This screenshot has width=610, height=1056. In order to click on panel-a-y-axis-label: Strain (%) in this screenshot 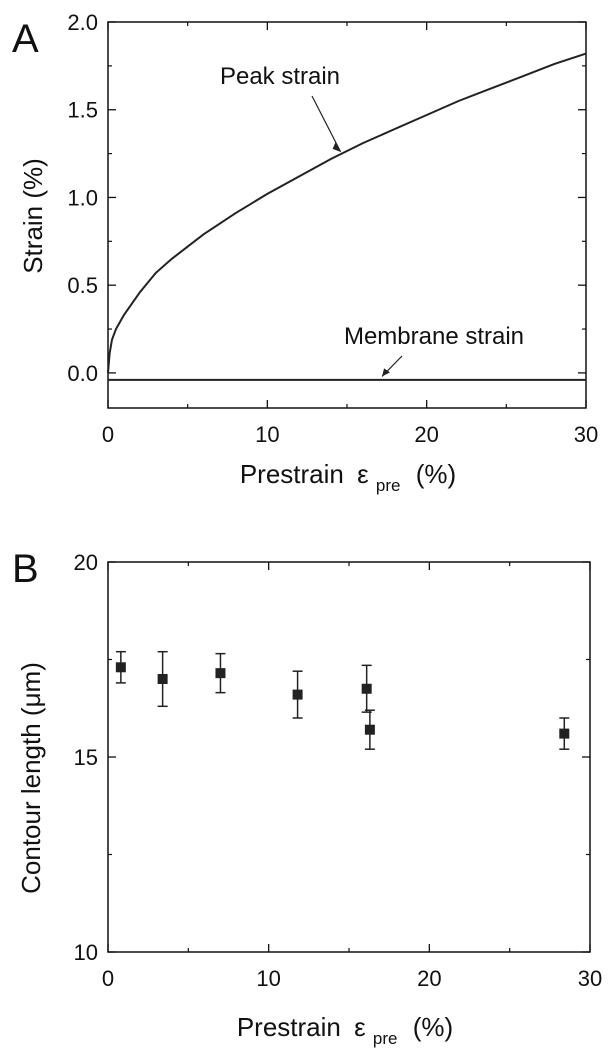, I will do `click(33, 216)`.